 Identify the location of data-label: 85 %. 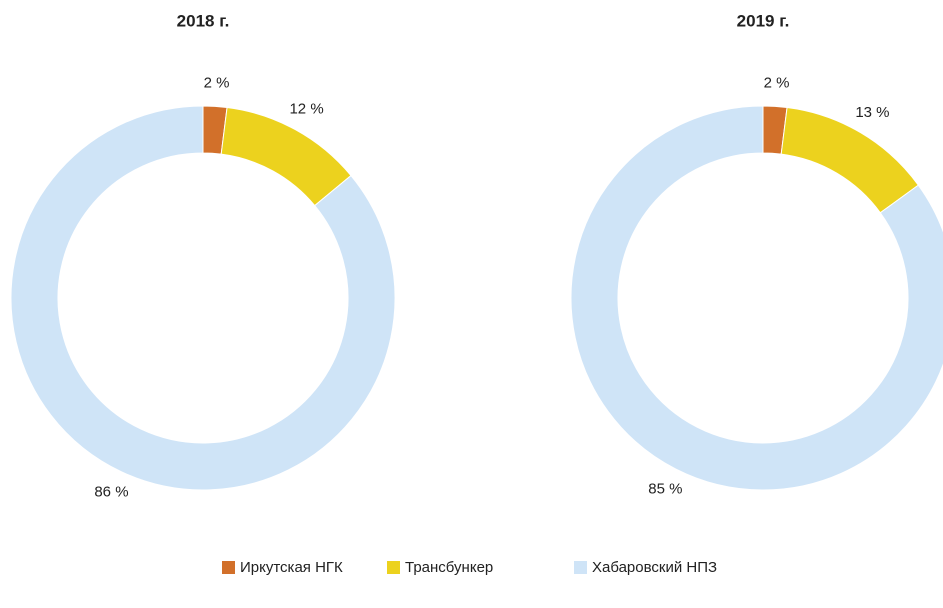
(665, 489).